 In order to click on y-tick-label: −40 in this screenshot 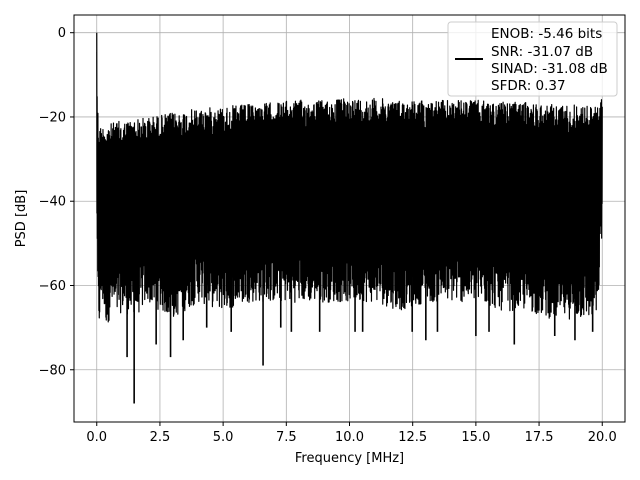, I will do `click(52, 202)`.